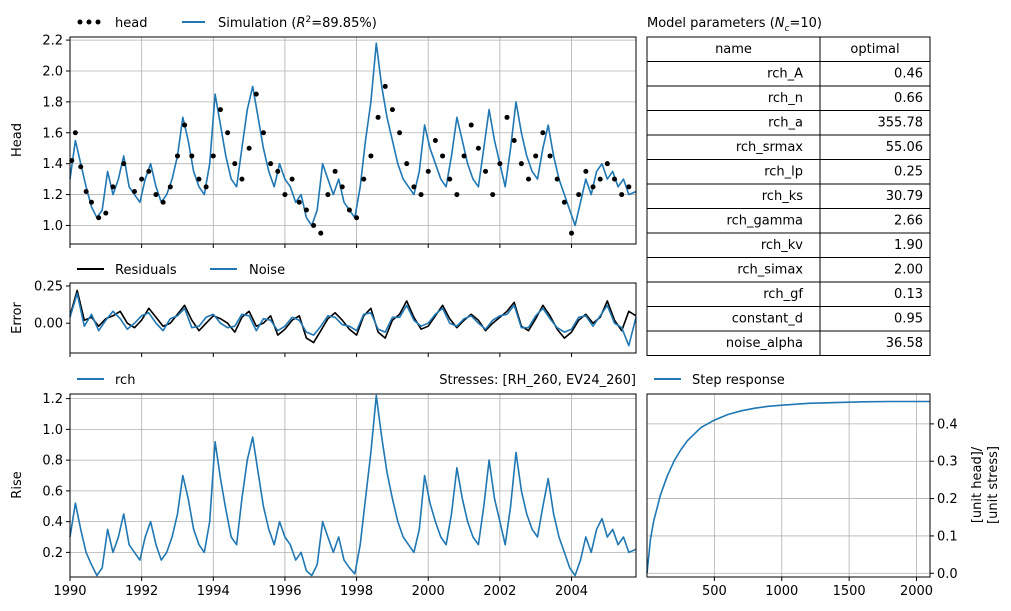 The width and height of the screenshot is (1011, 611). I want to click on step-xtick-label-3: 2000, so click(916, 591).